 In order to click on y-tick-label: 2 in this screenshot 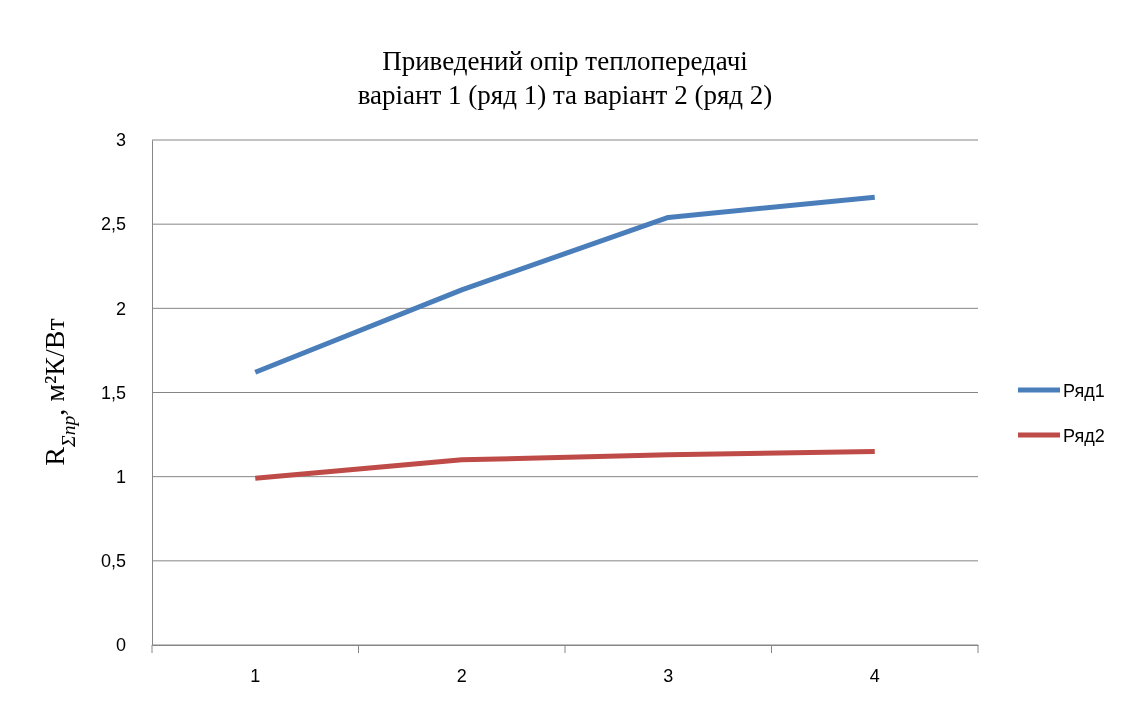, I will do `click(120, 308)`.